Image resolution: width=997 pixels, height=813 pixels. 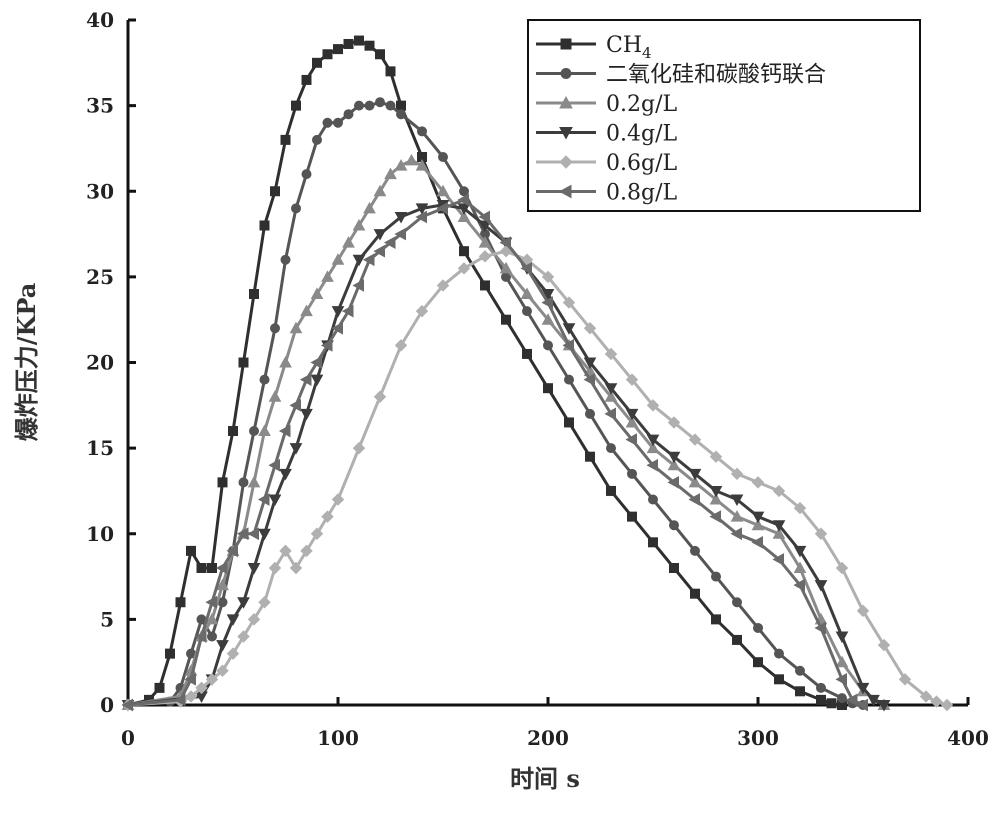 I want to click on legend-label: 0.8g/L, so click(x=641, y=193).